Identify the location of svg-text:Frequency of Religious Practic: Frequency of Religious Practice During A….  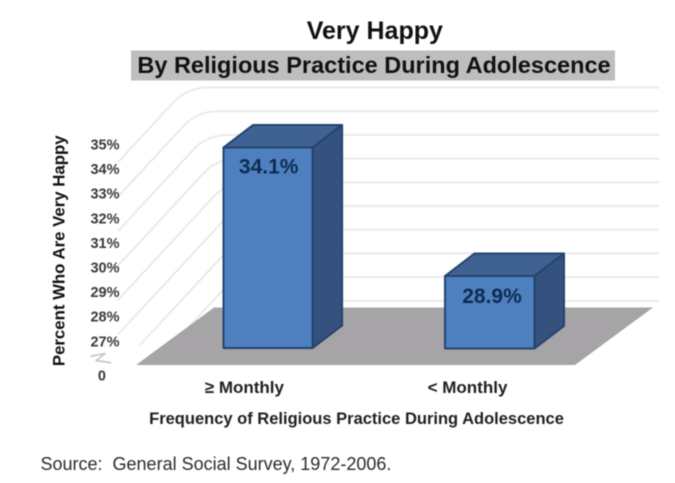
(356, 419).